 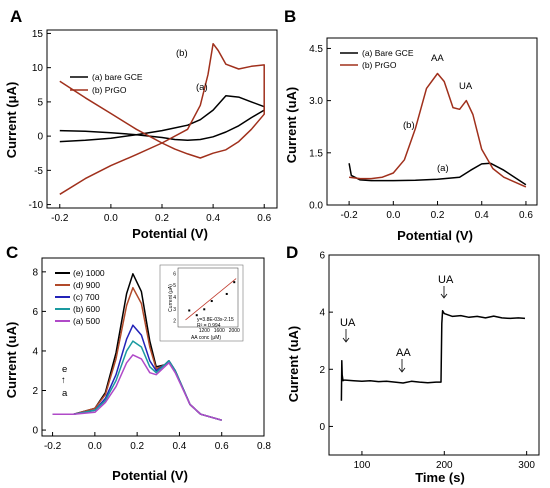 I want to click on chart-b-ytick-label: 1.5, so click(x=316, y=153).